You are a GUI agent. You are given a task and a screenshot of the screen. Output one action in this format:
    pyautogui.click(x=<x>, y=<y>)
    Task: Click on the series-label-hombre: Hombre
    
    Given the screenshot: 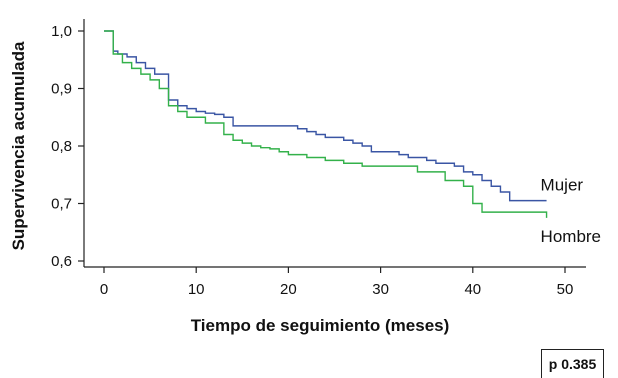 What is the action you would take?
    pyautogui.click(x=571, y=236)
    